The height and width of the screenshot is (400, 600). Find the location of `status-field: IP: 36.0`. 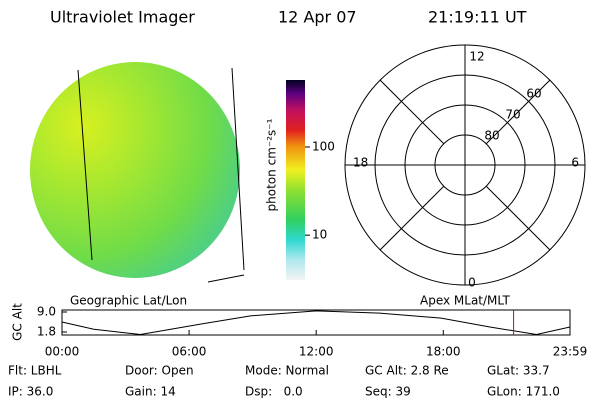

status-field: IP: 36.0 is located at coordinates (30, 392).